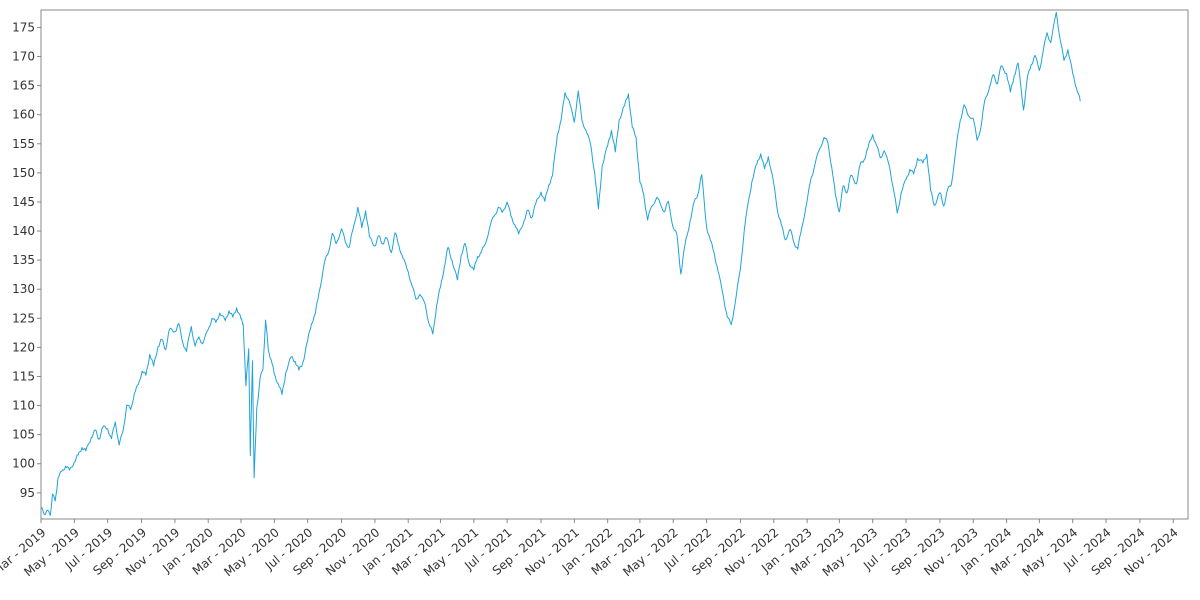 The image size is (1200, 600). I want to click on y-tick-label: 135, so click(23, 260).